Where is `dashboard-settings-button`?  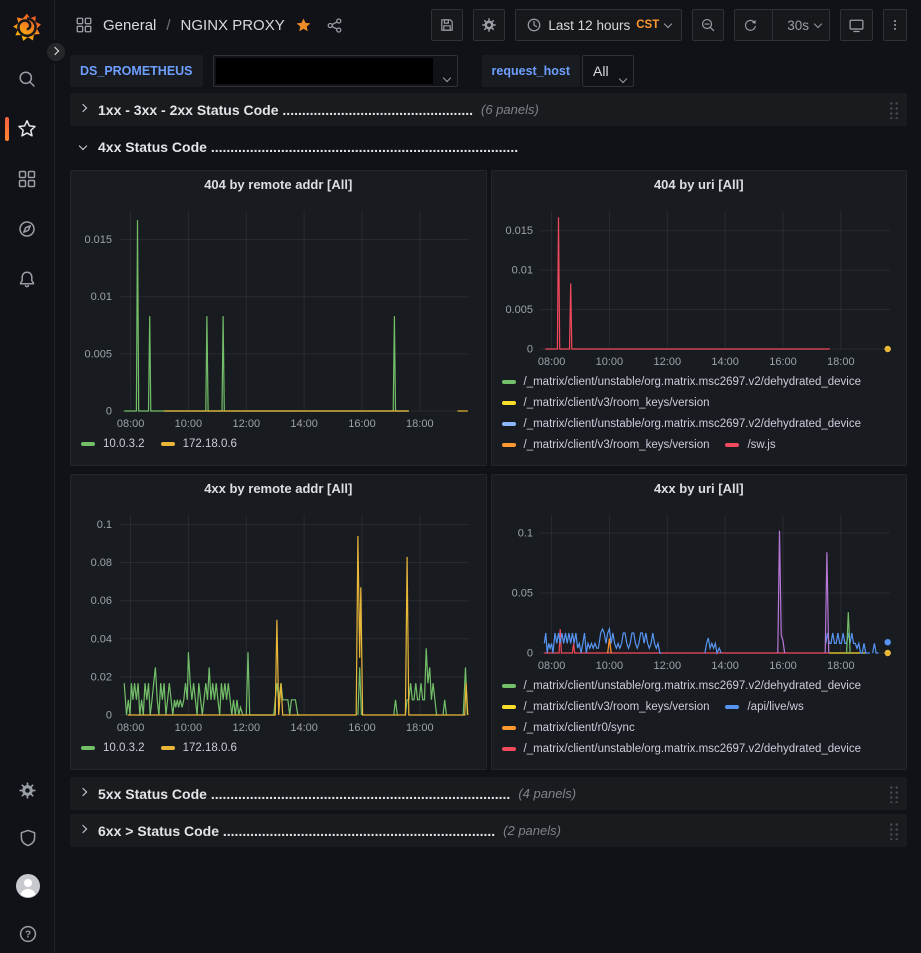
dashboard-settings-button is located at coordinates (489, 25).